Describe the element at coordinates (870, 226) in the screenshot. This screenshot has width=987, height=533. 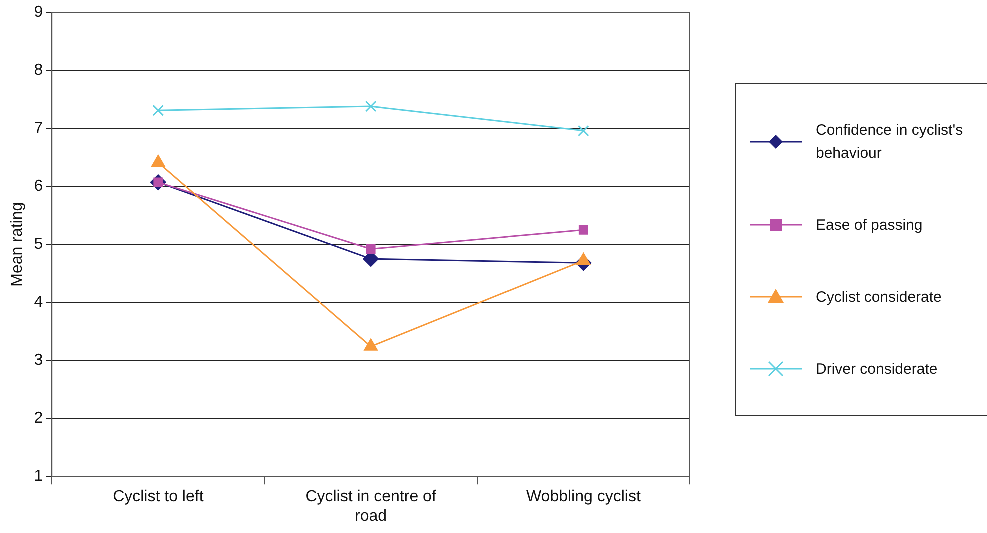
I see `legend-label: Ease of passing` at that location.